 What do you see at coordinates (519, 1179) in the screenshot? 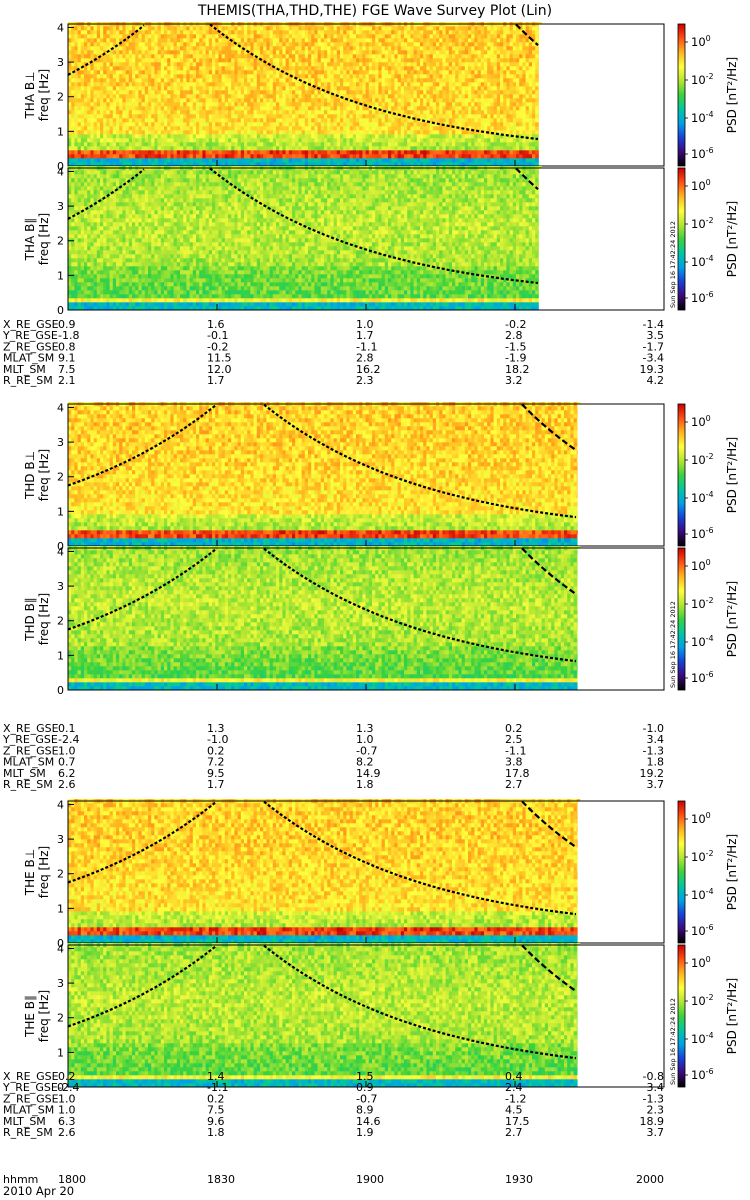
I see `time-tick-label: 1930` at bounding box center [519, 1179].